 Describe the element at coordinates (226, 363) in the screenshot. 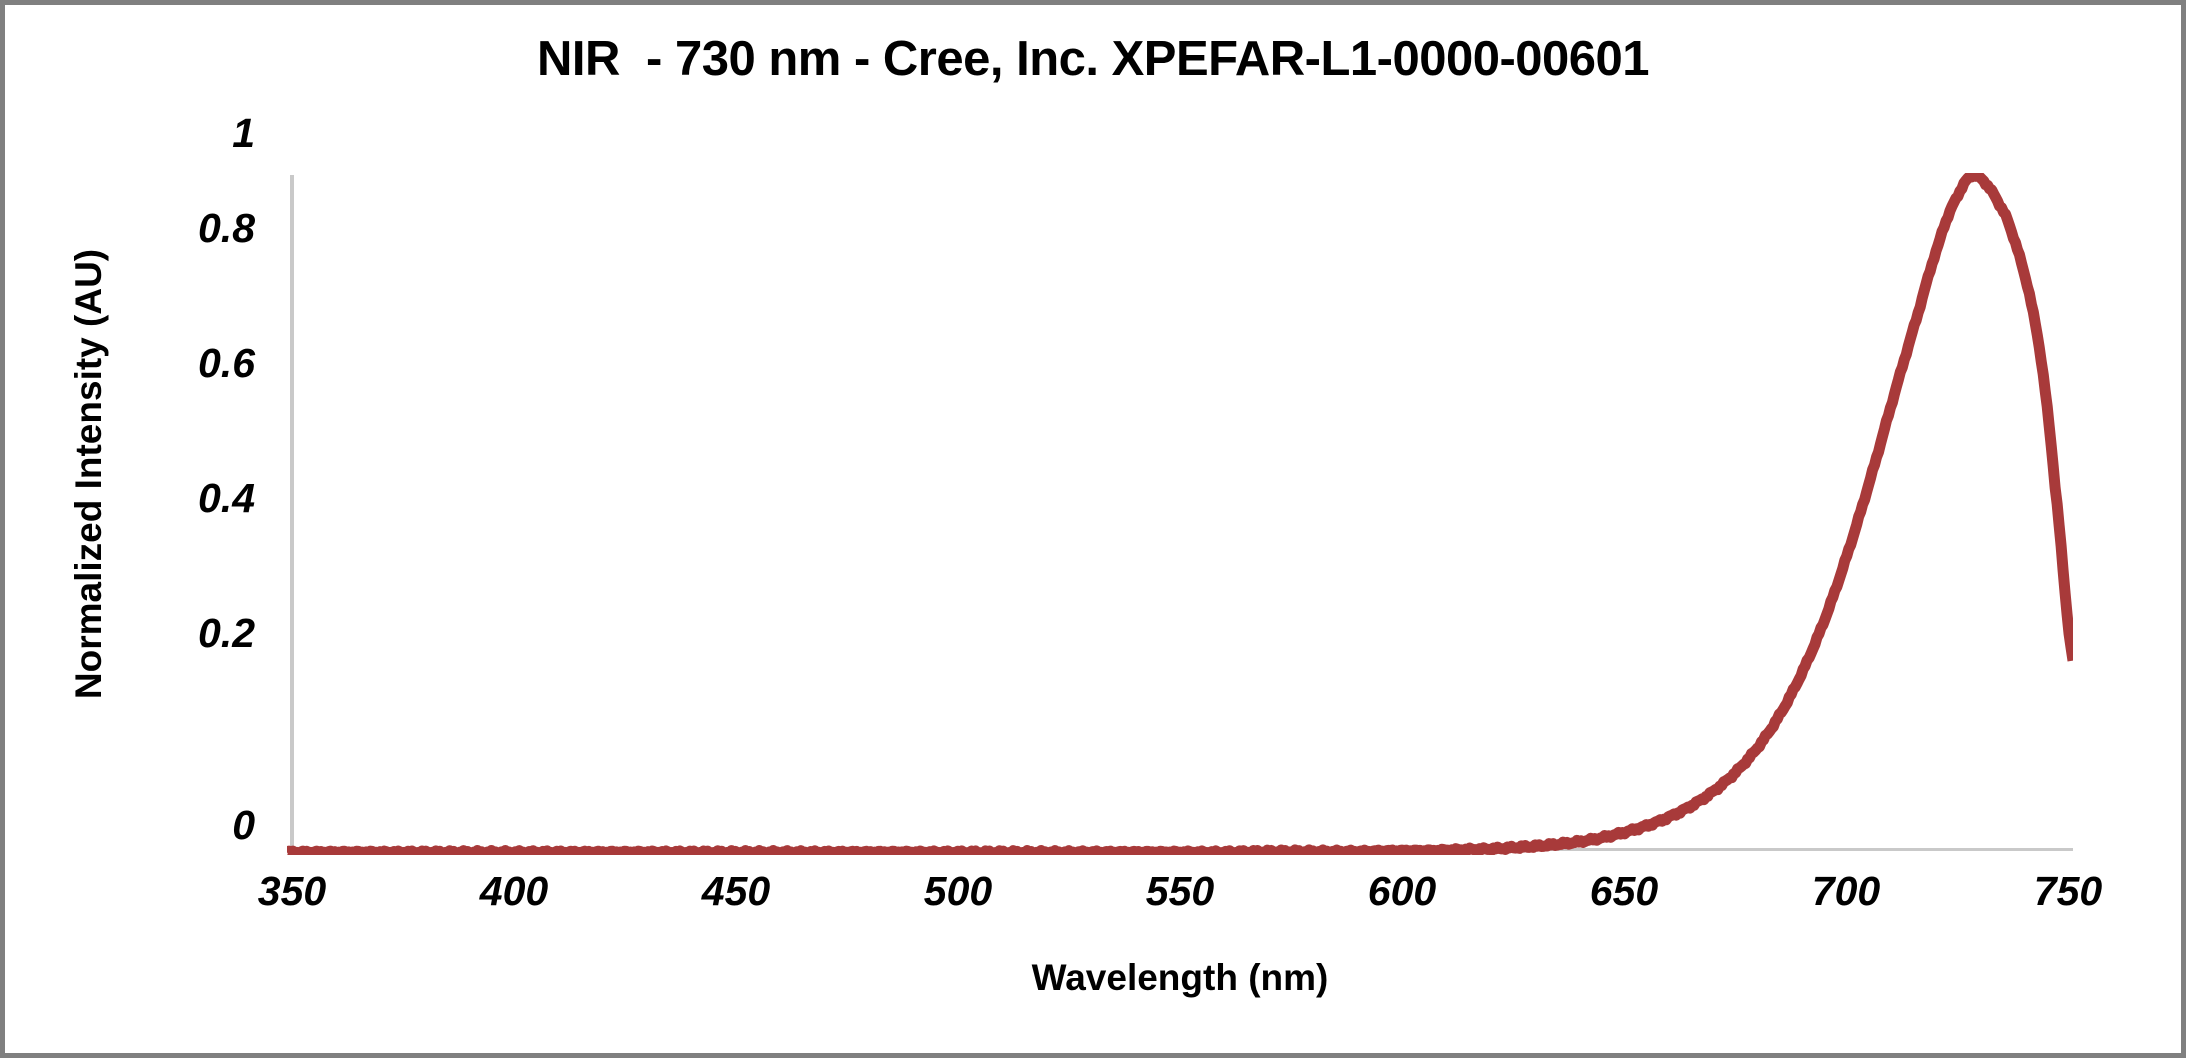

I see `y-tick-label-0.6: 0.6` at that location.